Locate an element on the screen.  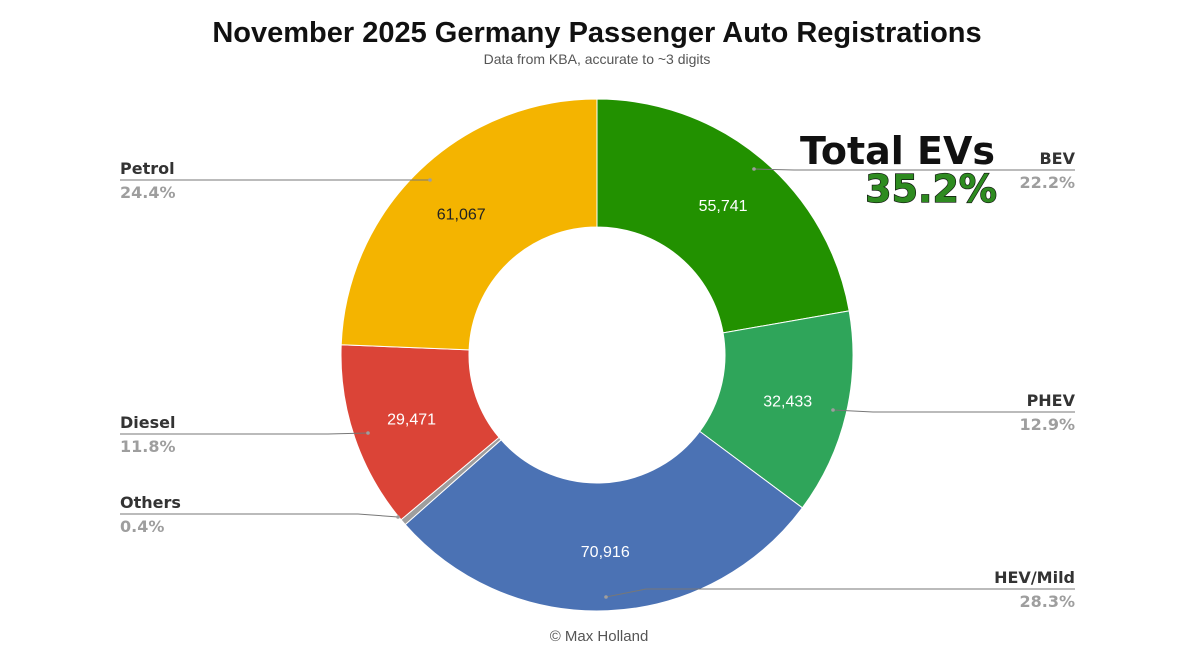
leader-dot-diesel is located at coordinates (368, 433).